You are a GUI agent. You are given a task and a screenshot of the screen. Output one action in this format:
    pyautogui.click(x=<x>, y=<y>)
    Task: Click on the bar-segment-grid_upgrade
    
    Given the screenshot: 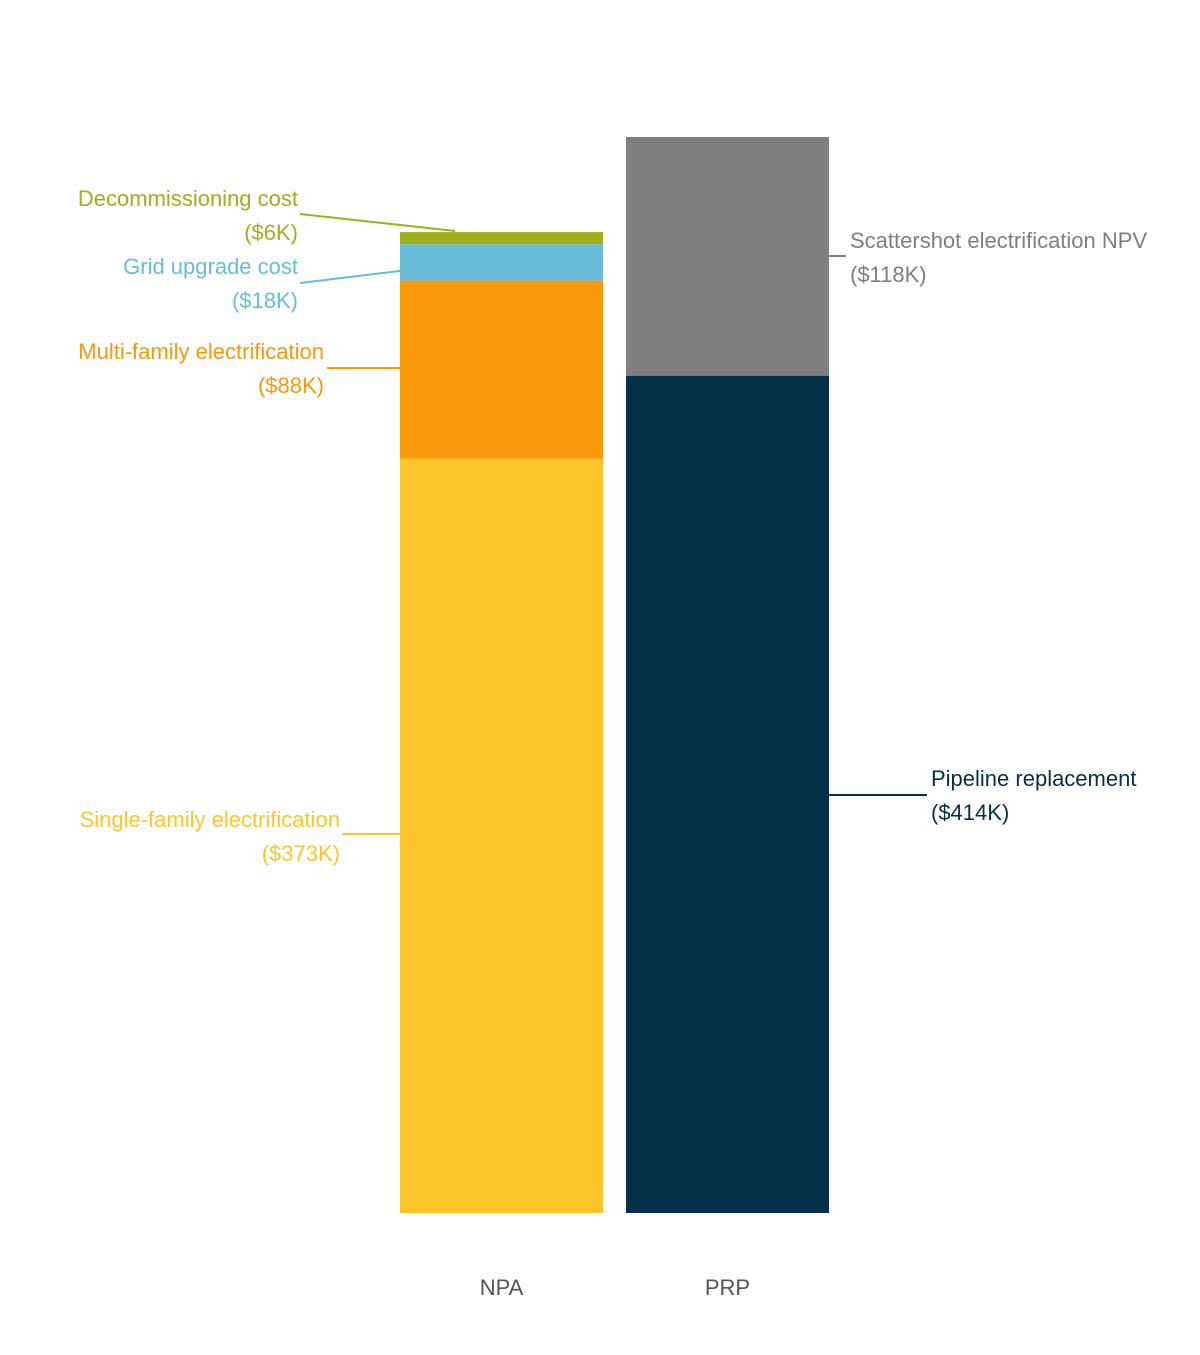 What is the action you would take?
    pyautogui.click(x=501, y=262)
    